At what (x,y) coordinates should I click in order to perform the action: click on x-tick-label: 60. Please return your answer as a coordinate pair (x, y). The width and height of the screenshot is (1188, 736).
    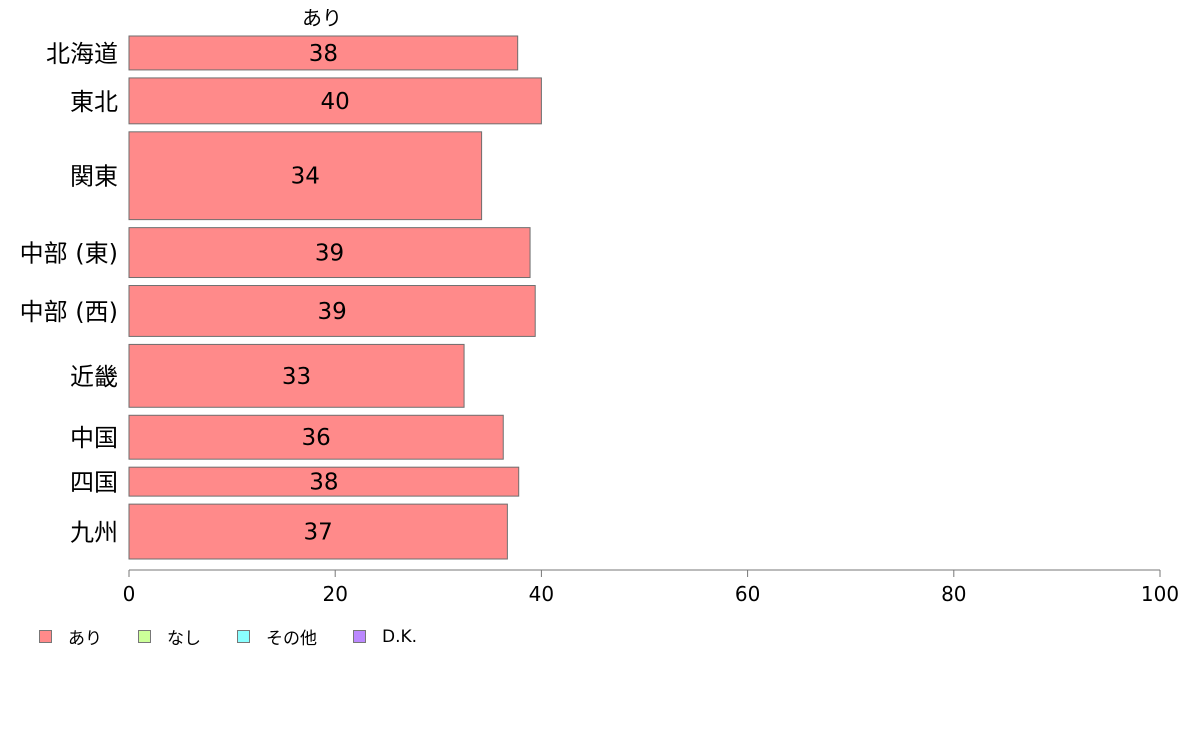
    Looking at the image, I should click on (747, 594).